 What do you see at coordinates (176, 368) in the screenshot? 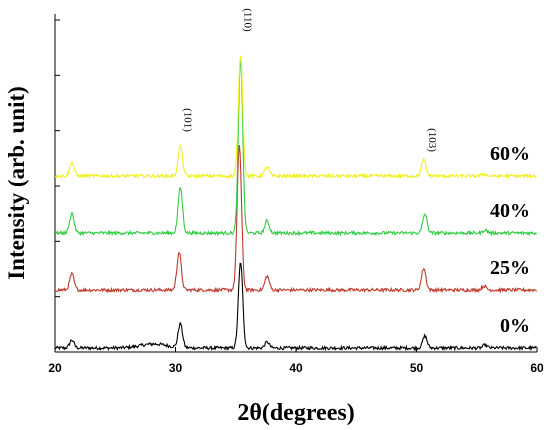
I see `x-tick-label: 30` at bounding box center [176, 368].